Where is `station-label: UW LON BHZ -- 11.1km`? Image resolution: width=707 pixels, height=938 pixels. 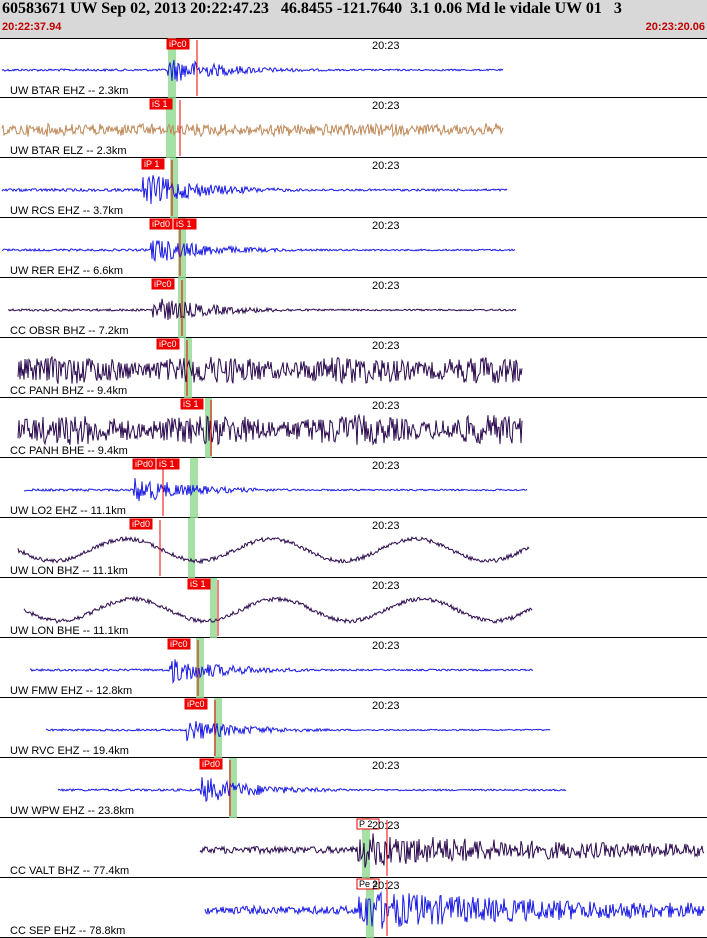 station-label: UW LON BHZ -- 11.1km is located at coordinates (69, 571).